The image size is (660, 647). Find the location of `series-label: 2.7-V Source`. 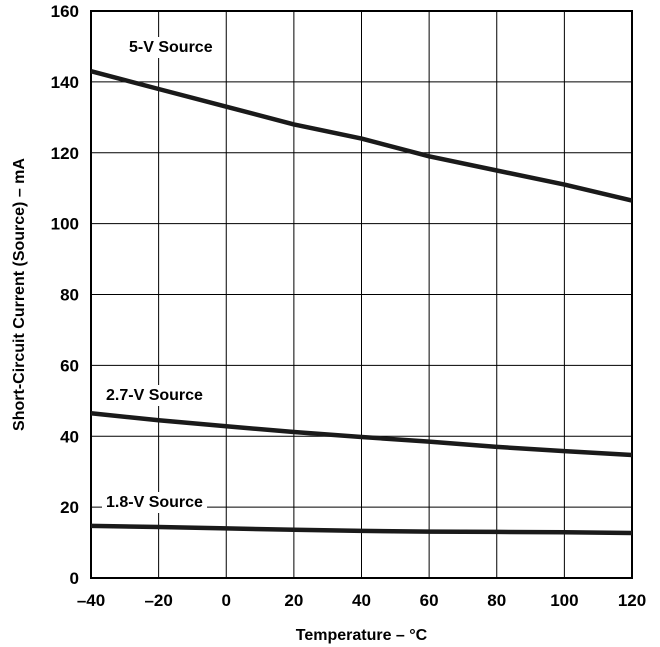

series-label: 2.7-V Source is located at coordinates (154, 395).